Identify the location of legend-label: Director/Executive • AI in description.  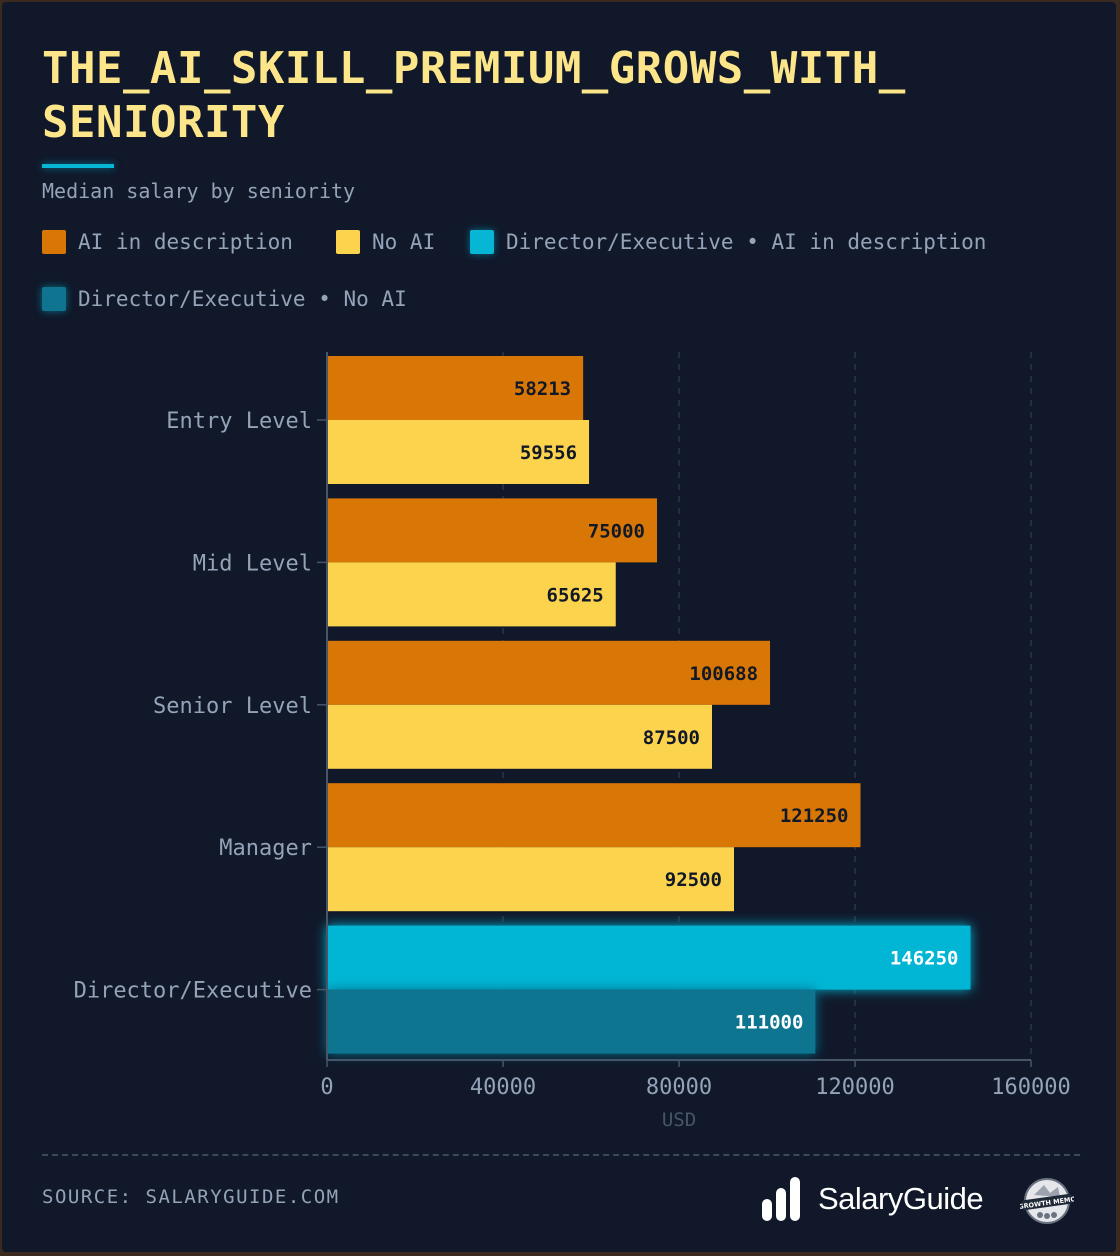
(746, 242).